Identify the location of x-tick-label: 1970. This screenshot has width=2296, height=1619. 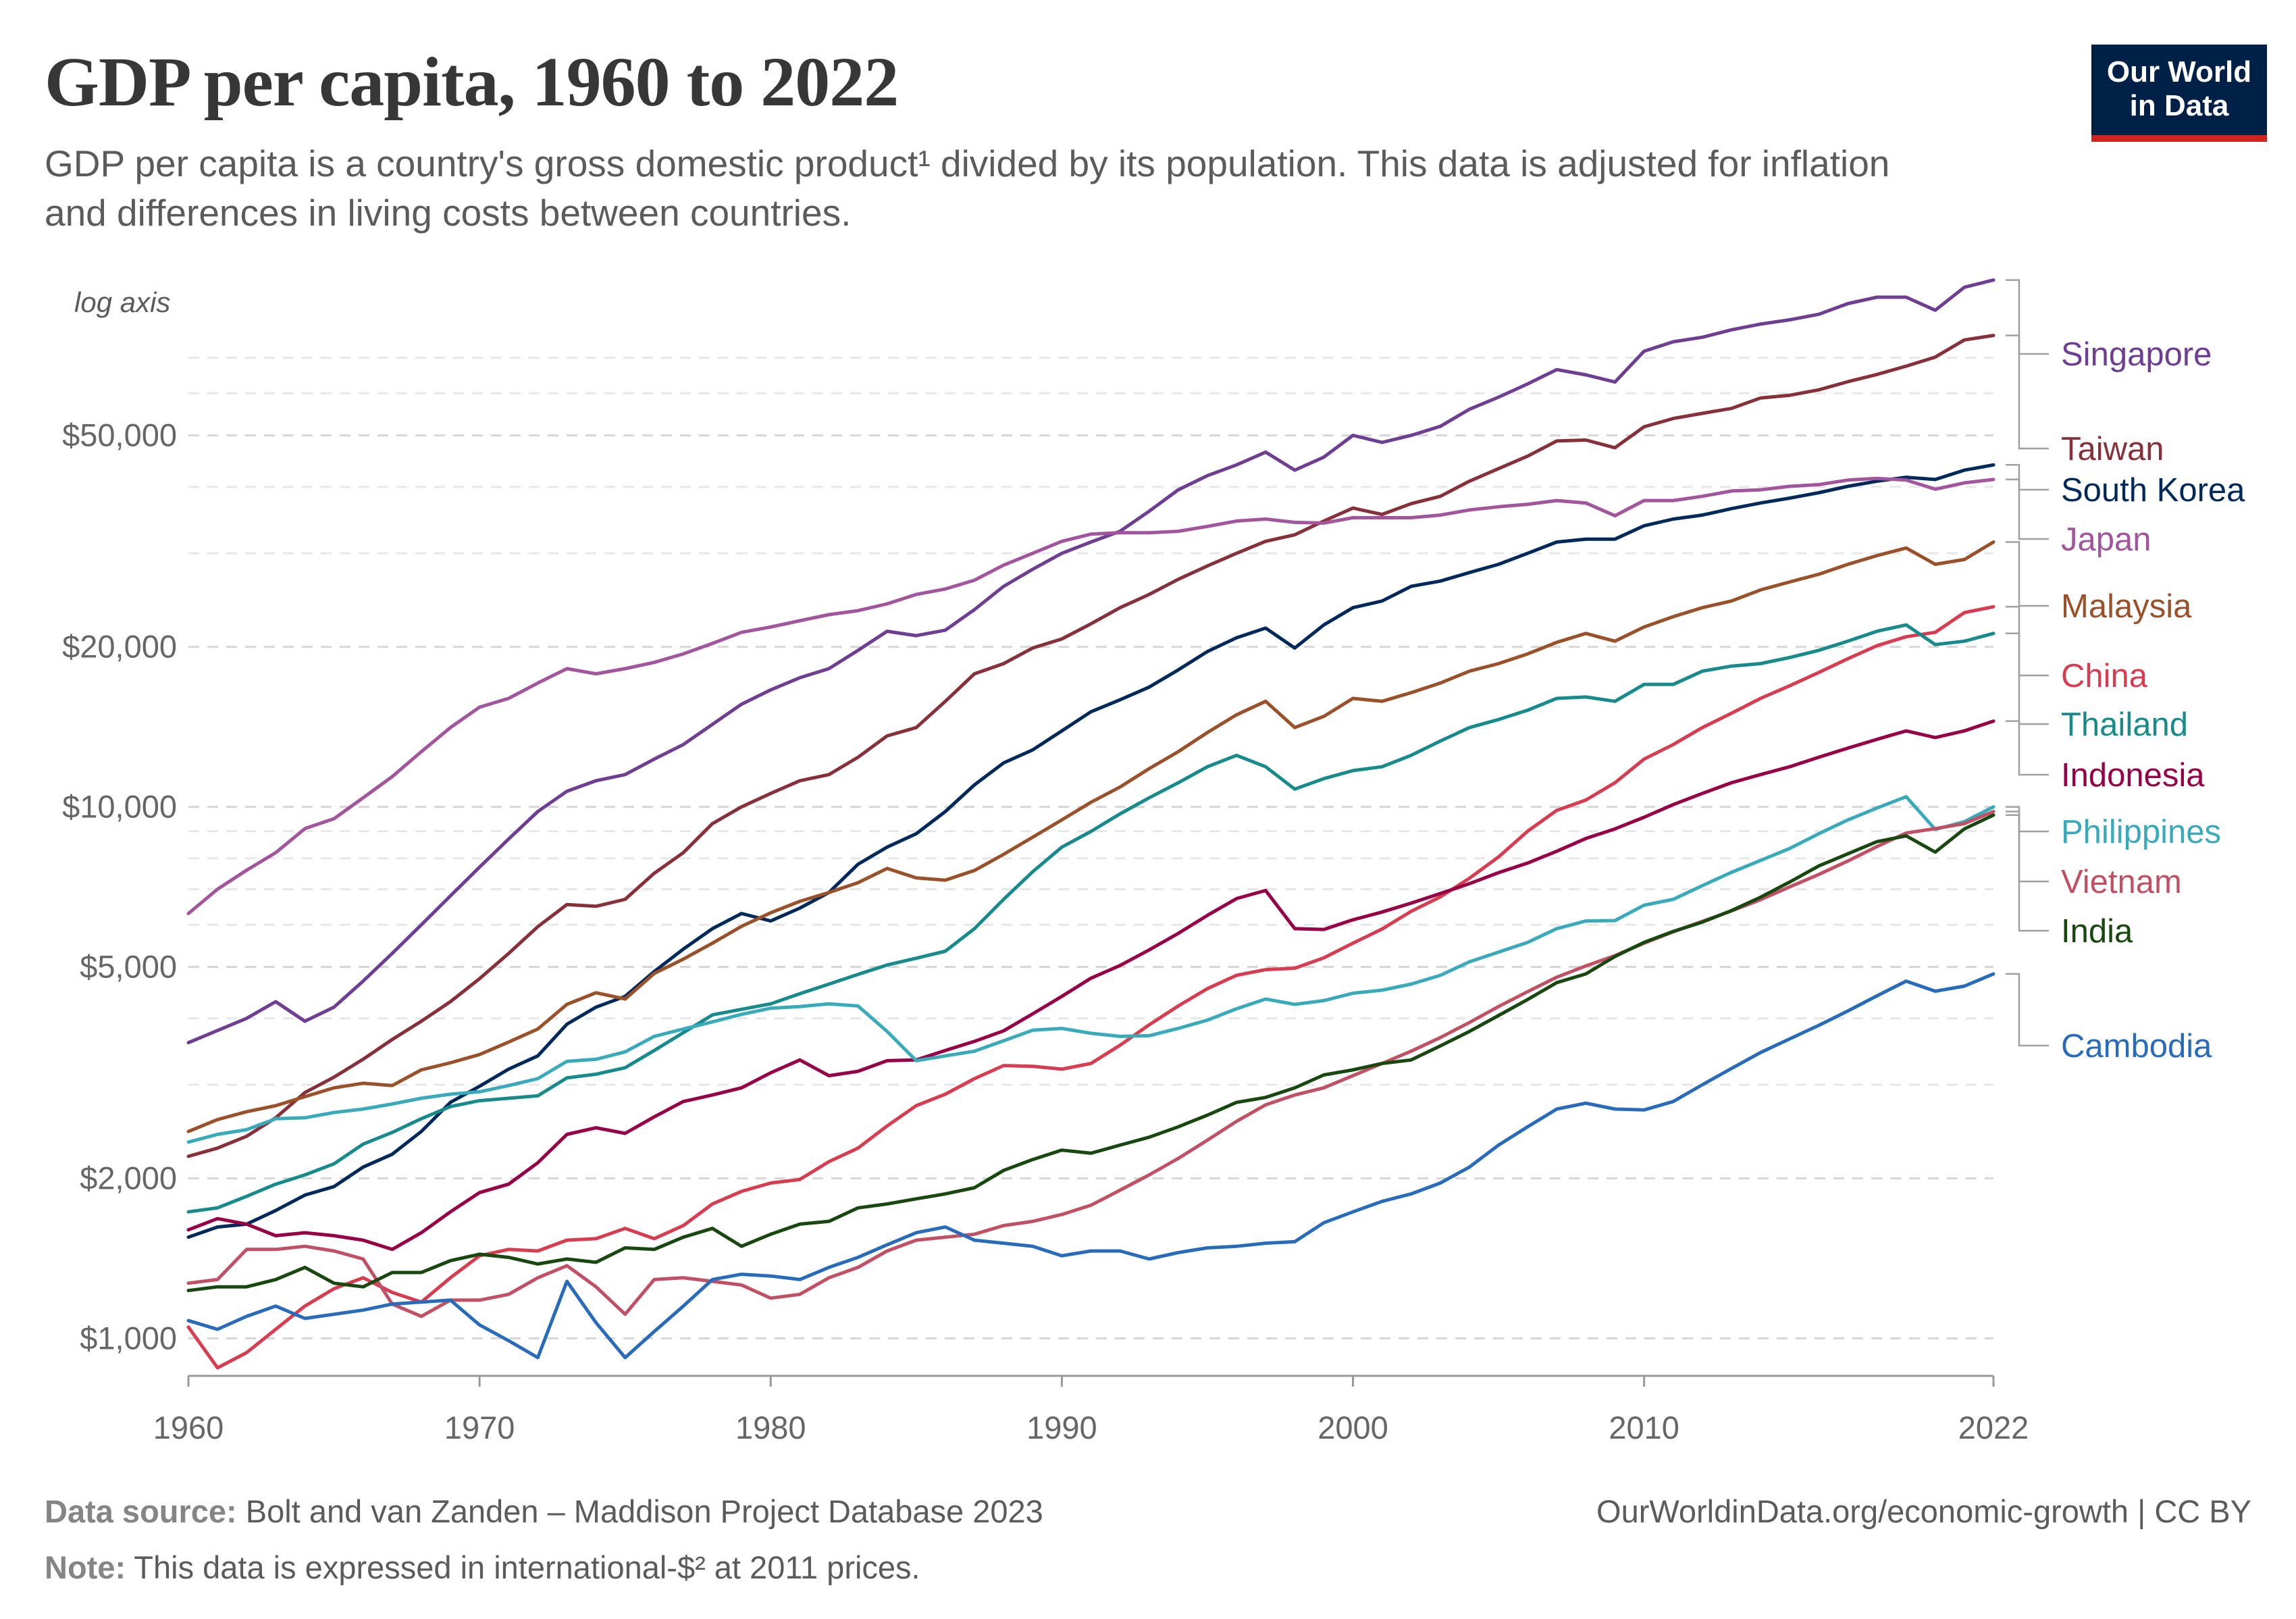
(480, 1427).